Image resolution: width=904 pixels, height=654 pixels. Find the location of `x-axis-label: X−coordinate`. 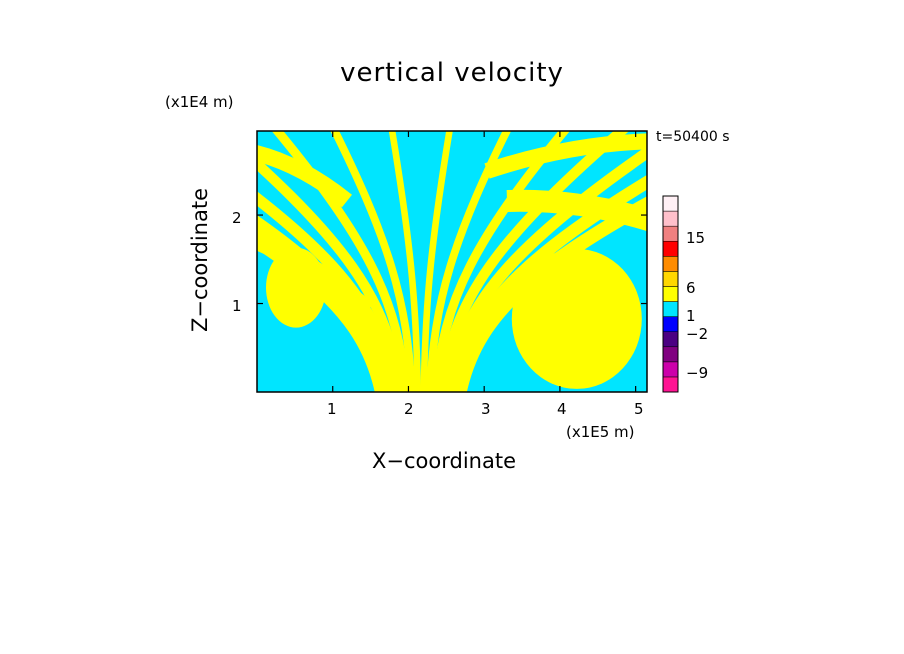

x-axis-label: X−coordinate is located at coordinates (444, 461).